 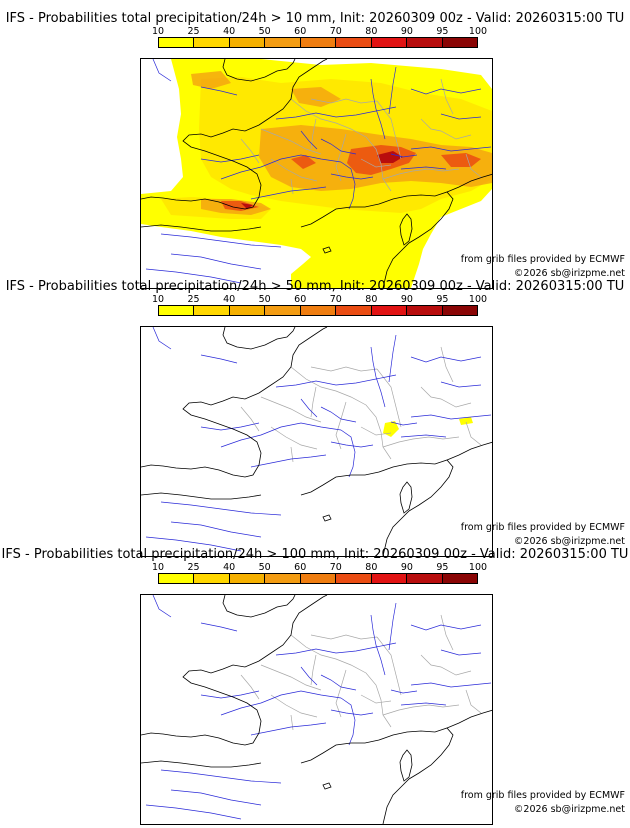 What do you see at coordinates (406, 765) in the screenshot?
I see `corsica-outline` at bounding box center [406, 765].